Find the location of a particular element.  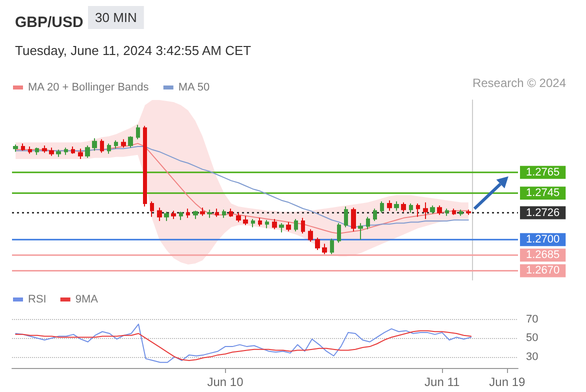

y-tick-label: 50 is located at coordinates (532, 338).